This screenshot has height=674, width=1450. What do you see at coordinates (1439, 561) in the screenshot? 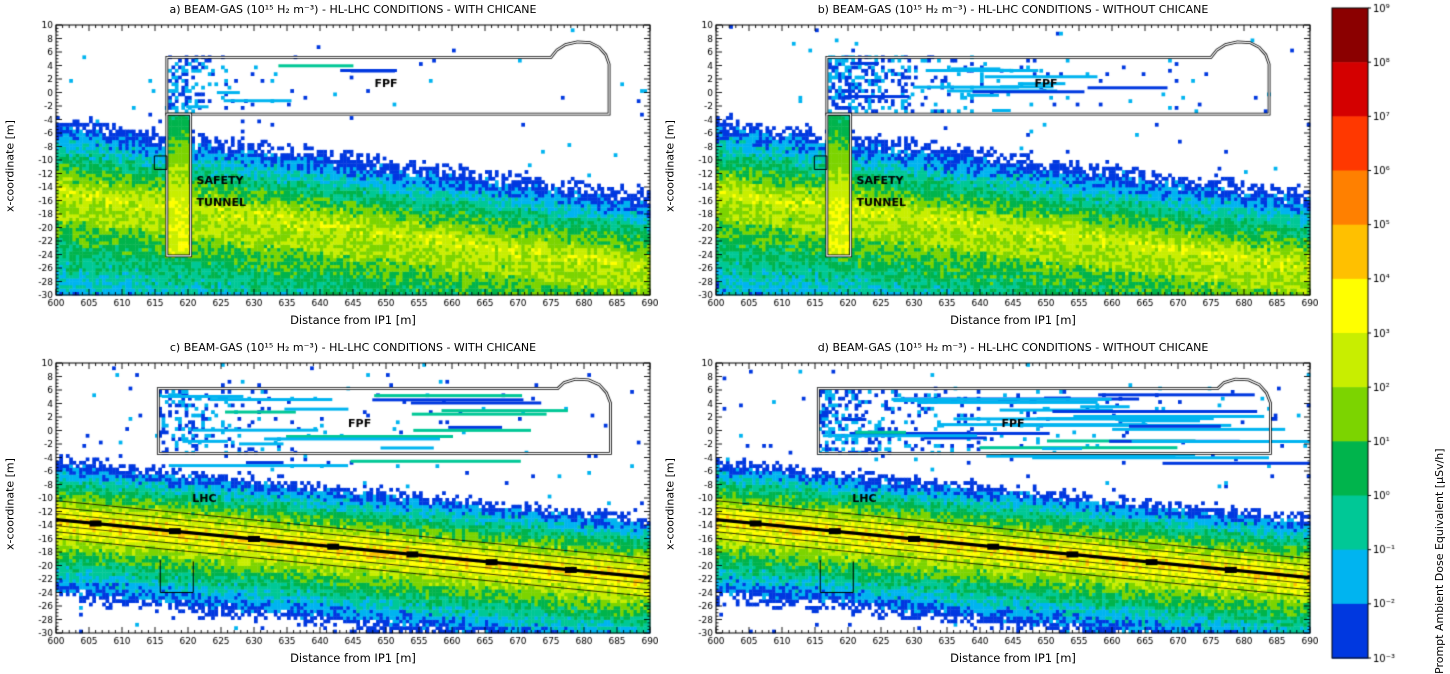
I see `colorbar-label: Prompt Ambient Dose Equivalent [µSv/h]` at bounding box center [1439, 561].